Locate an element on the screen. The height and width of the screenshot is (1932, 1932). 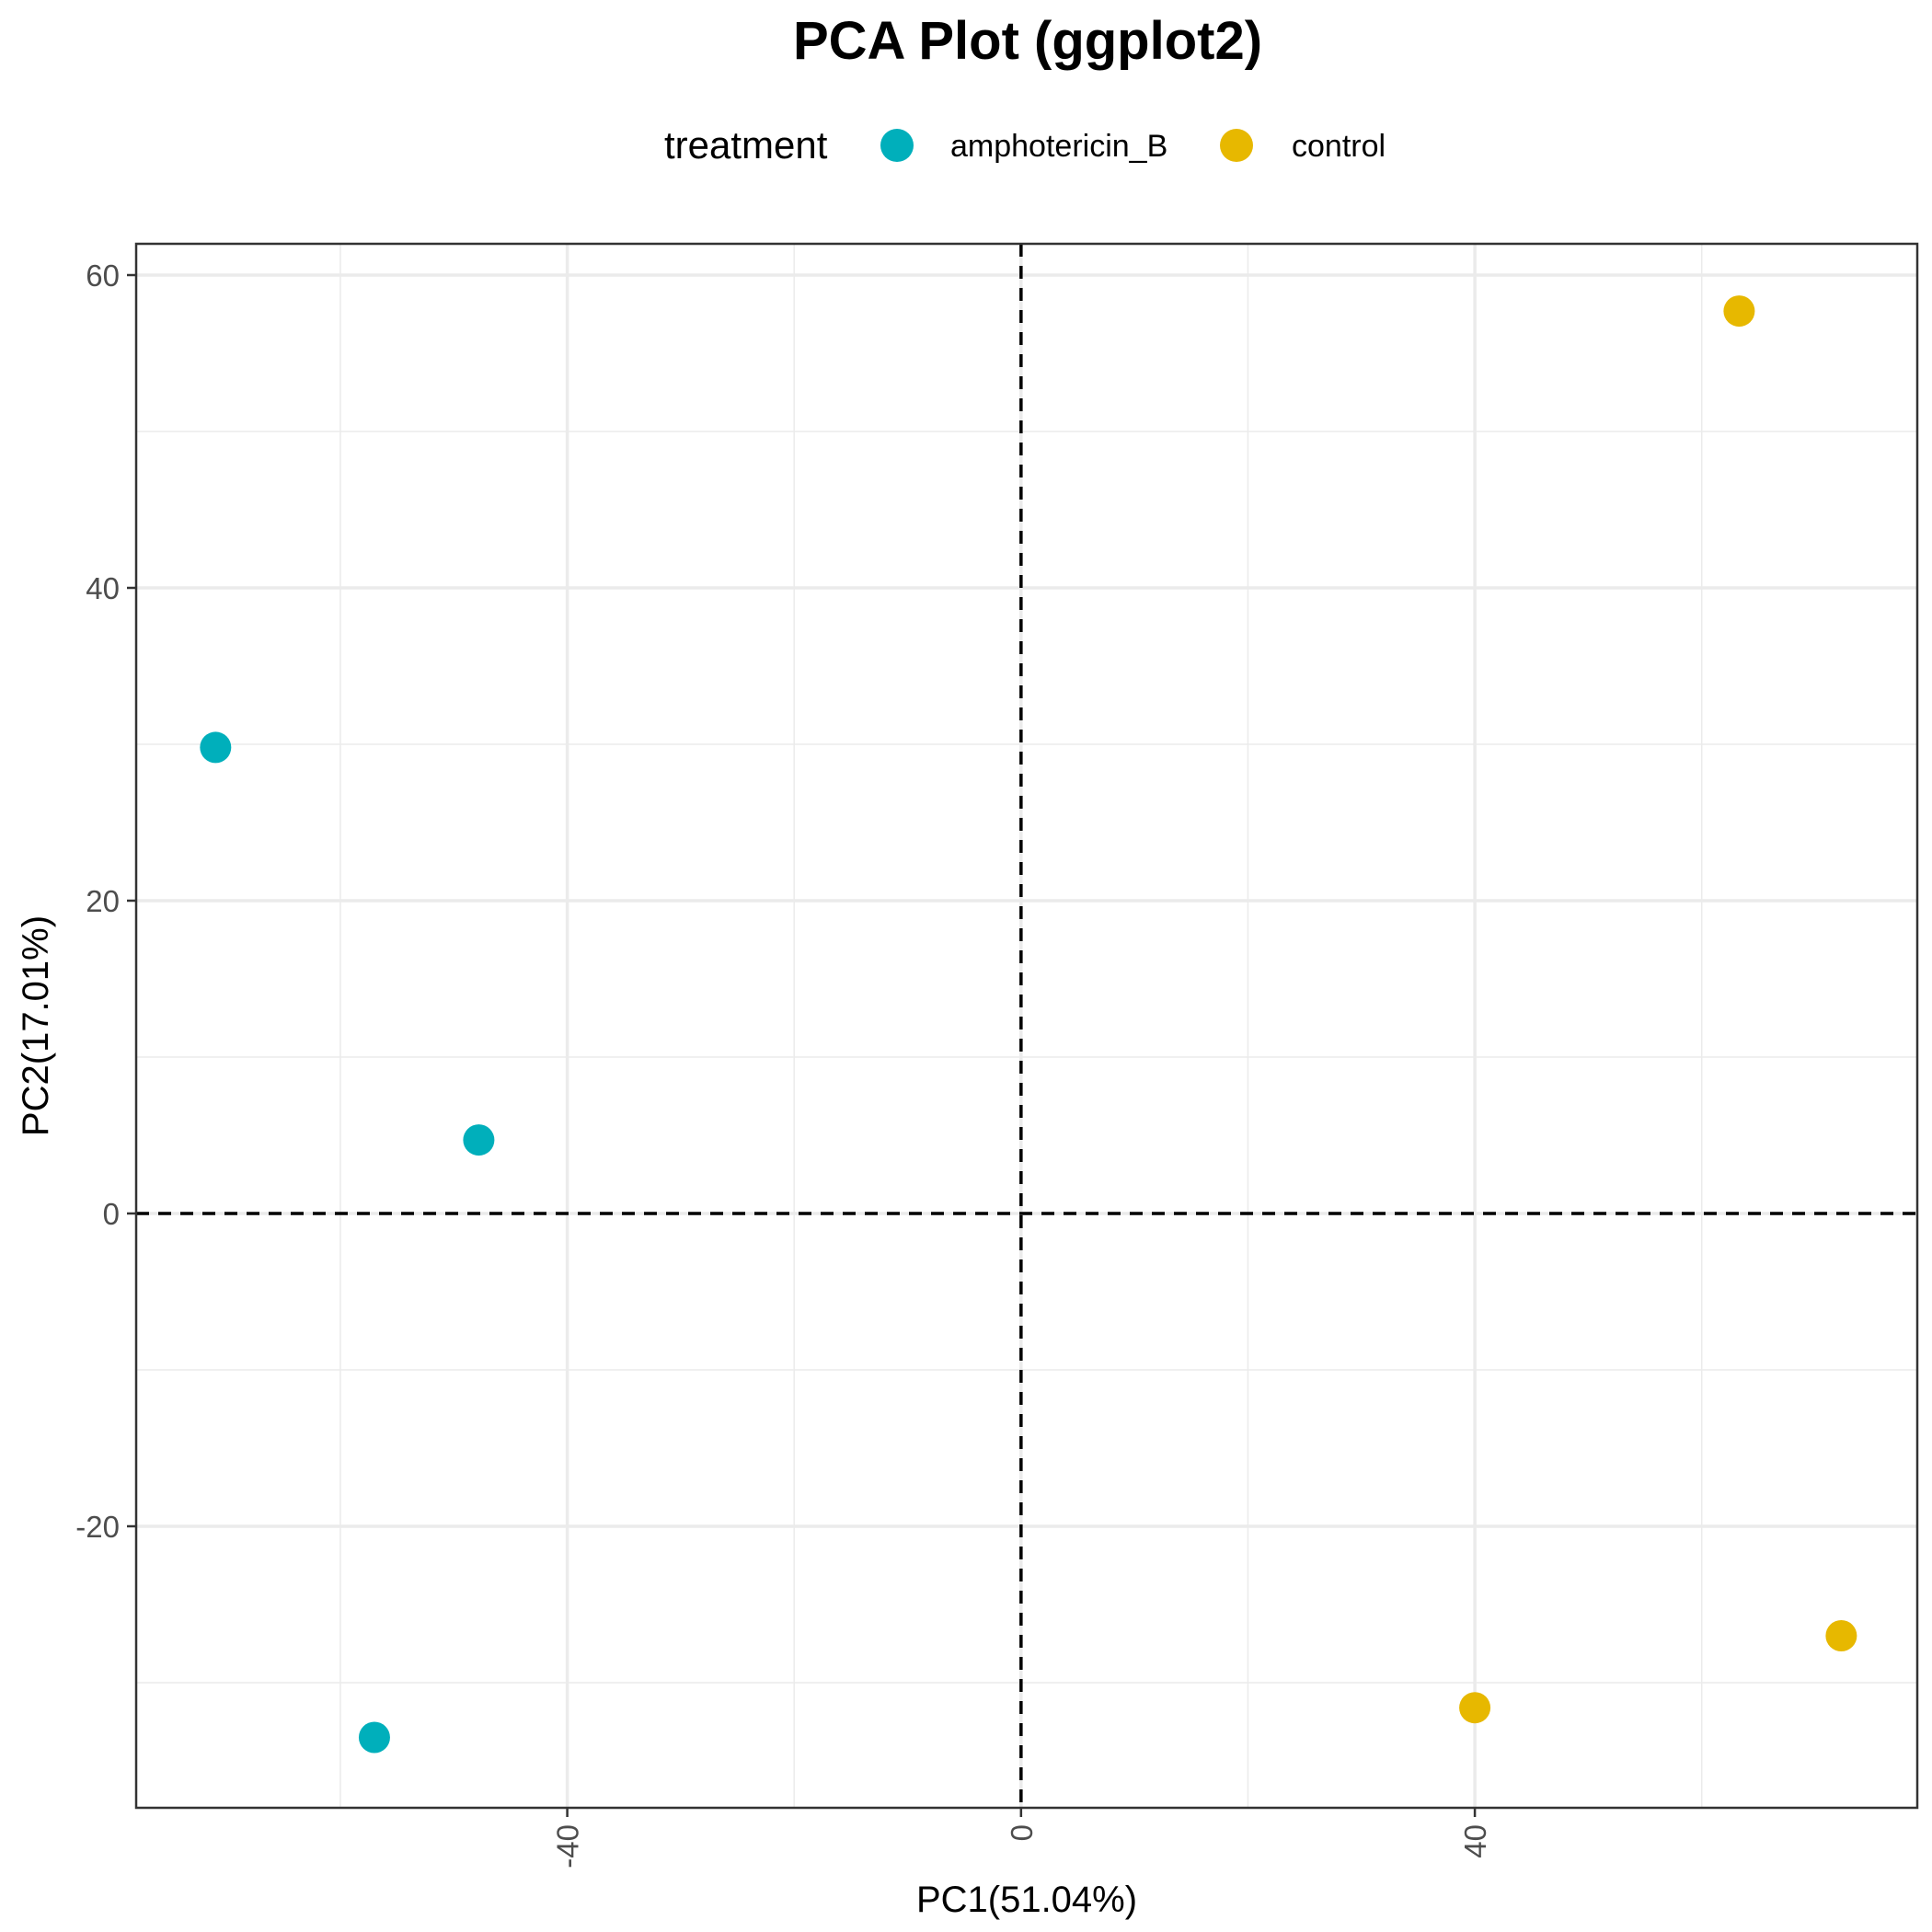
x-axis: -40 0 40 is located at coordinates (1021, 1838).